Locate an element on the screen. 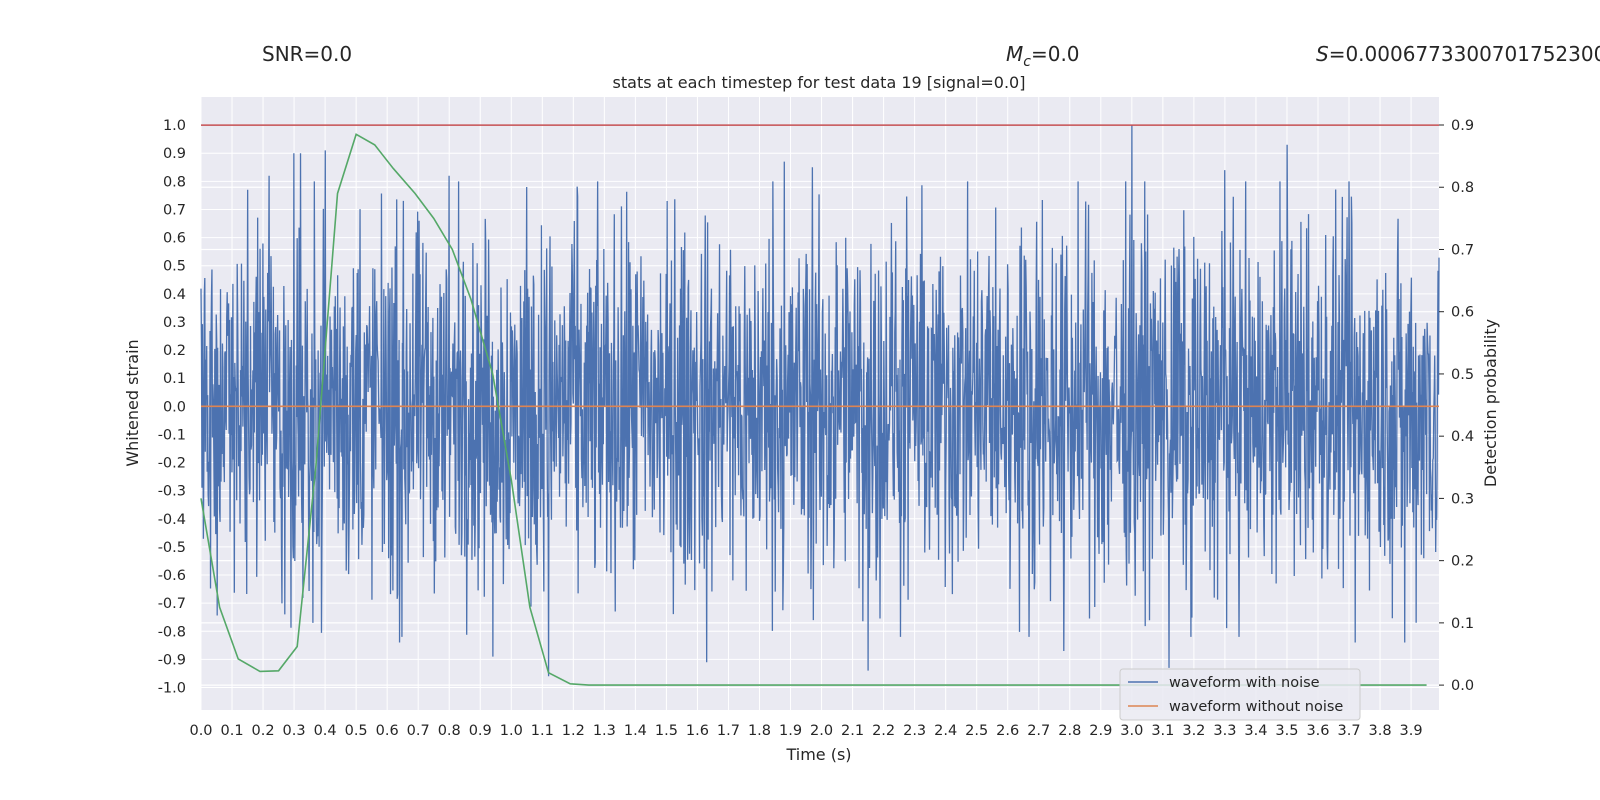 This screenshot has width=1600, height=800. y-tick-label: -0.4 is located at coordinates (172, 520).